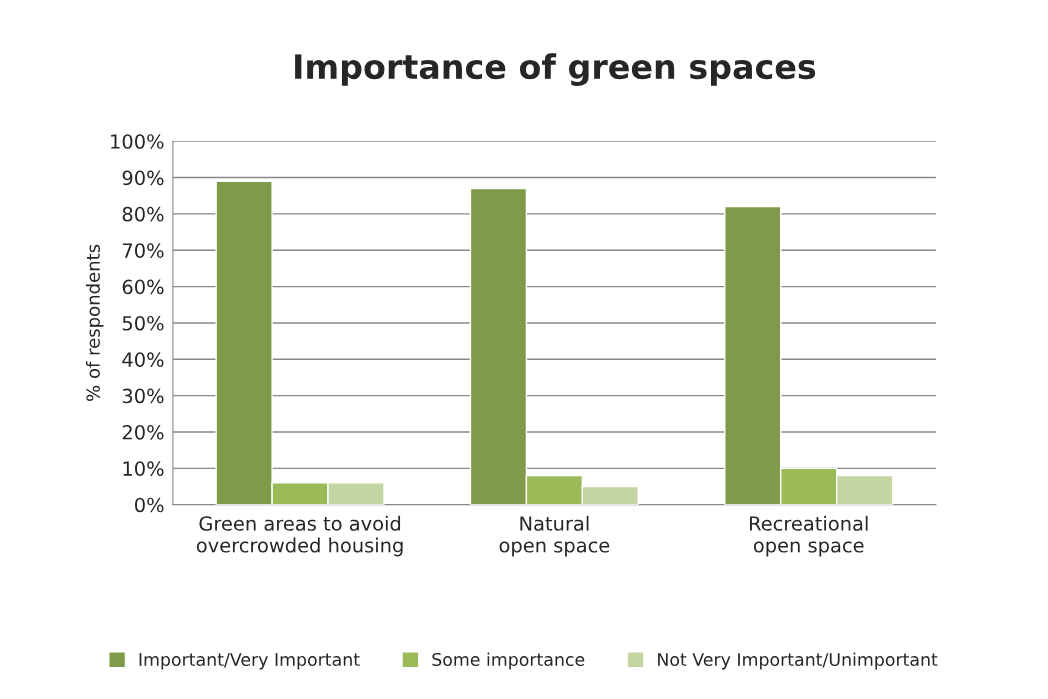 The height and width of the screenshot is (699, 1048). I want to click on x-tick-label: Natural open space, so click(554, 536).